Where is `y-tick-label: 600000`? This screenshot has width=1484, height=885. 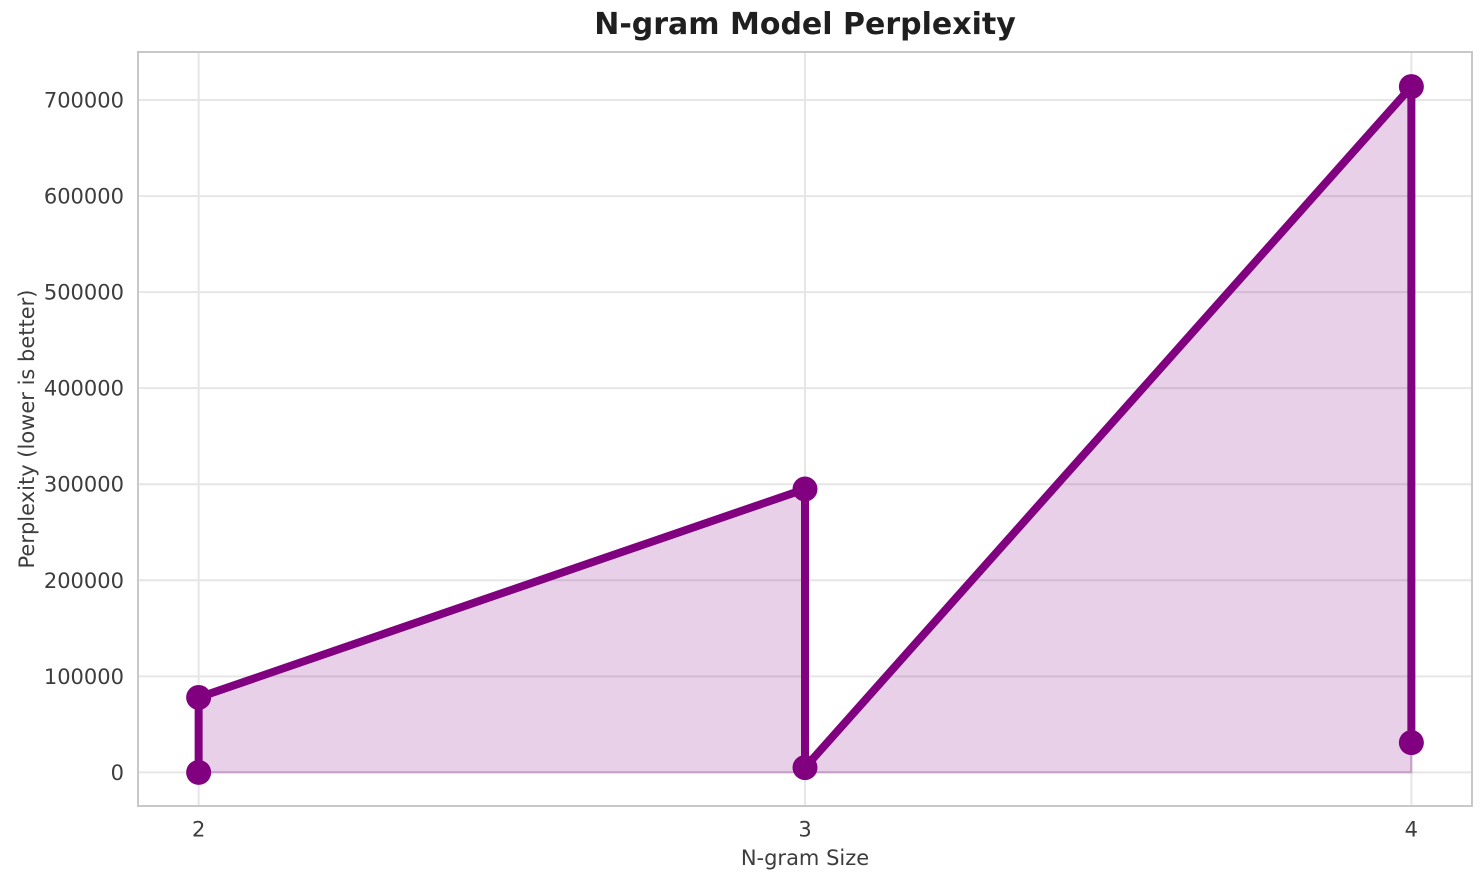
y-tick-label: 600000 is located at coordinates (84, 197).